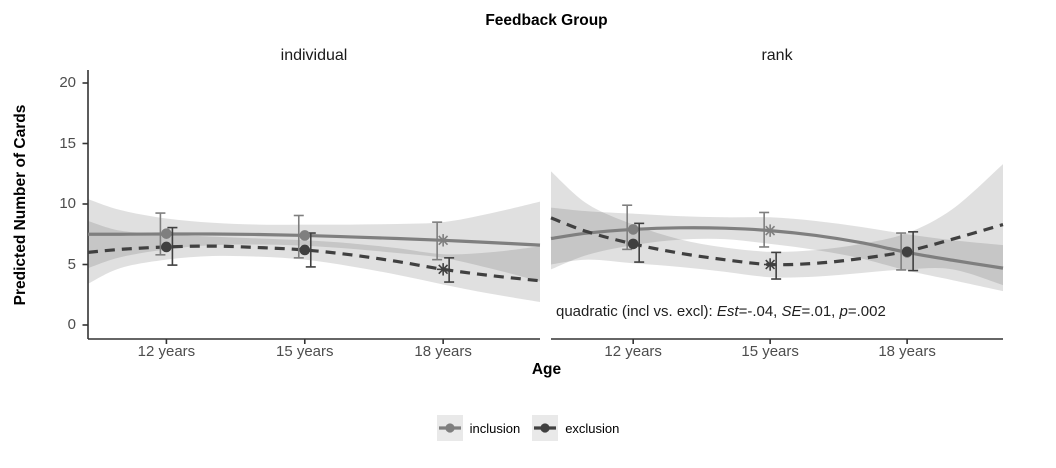 The image size is (1056, 468). What do you see at coordinates (67, 143) in the screenshot?
I see `y-tick-label: 15` at bounding box center [67, 143].